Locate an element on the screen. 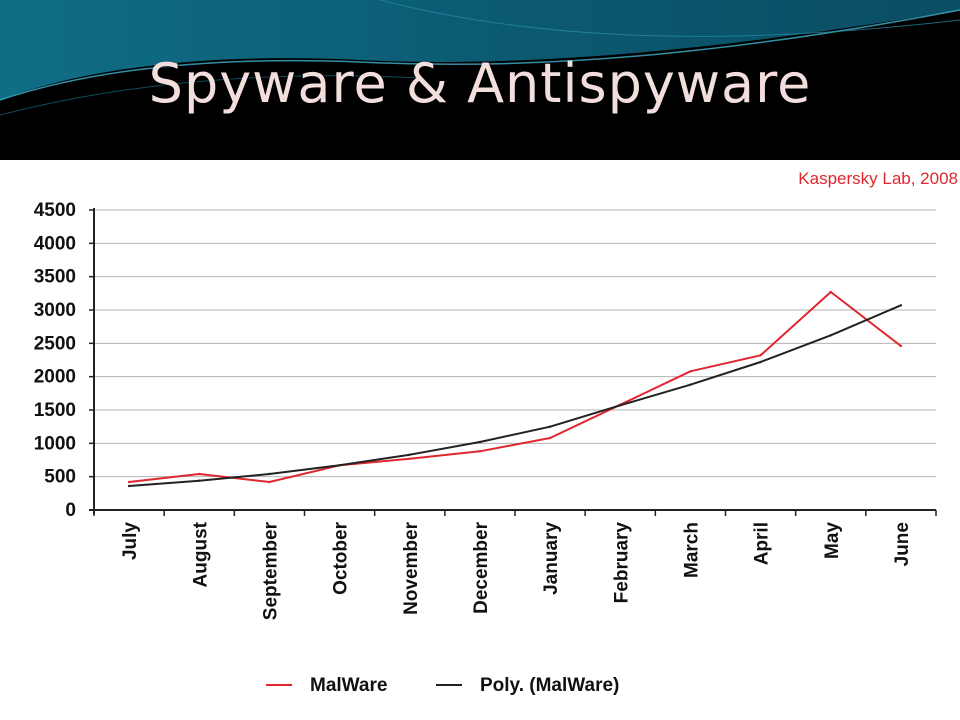 The image size is (960, 720). x-tick-label: April is located at coordinates (762, 543).